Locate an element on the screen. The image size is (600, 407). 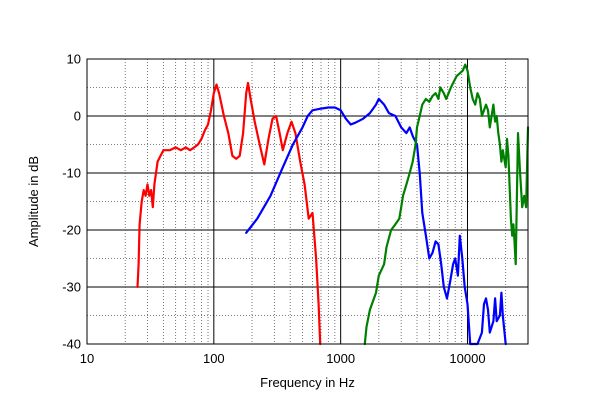
x-tick-label: 100 is located at coordinates (214, 358).